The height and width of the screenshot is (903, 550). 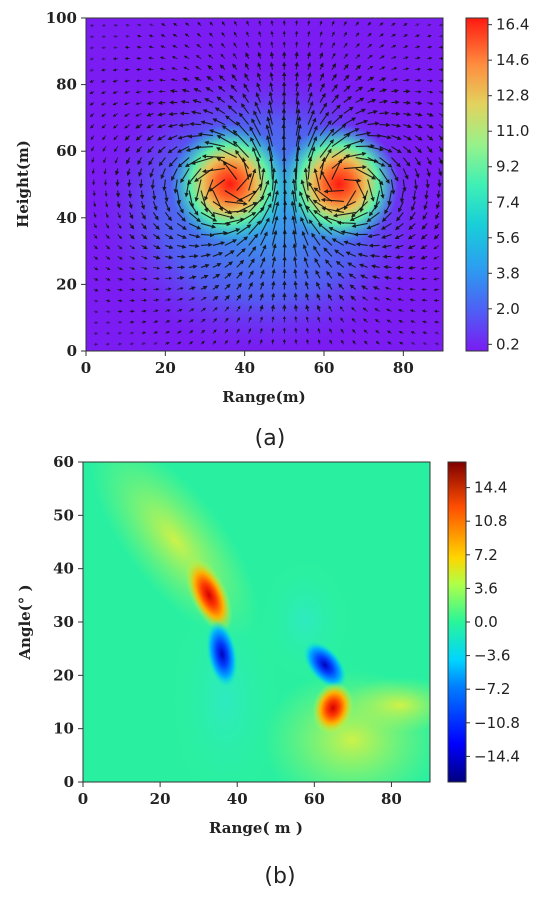 I want to click on b-ytick-label: 60, so click(x=63, y=462).